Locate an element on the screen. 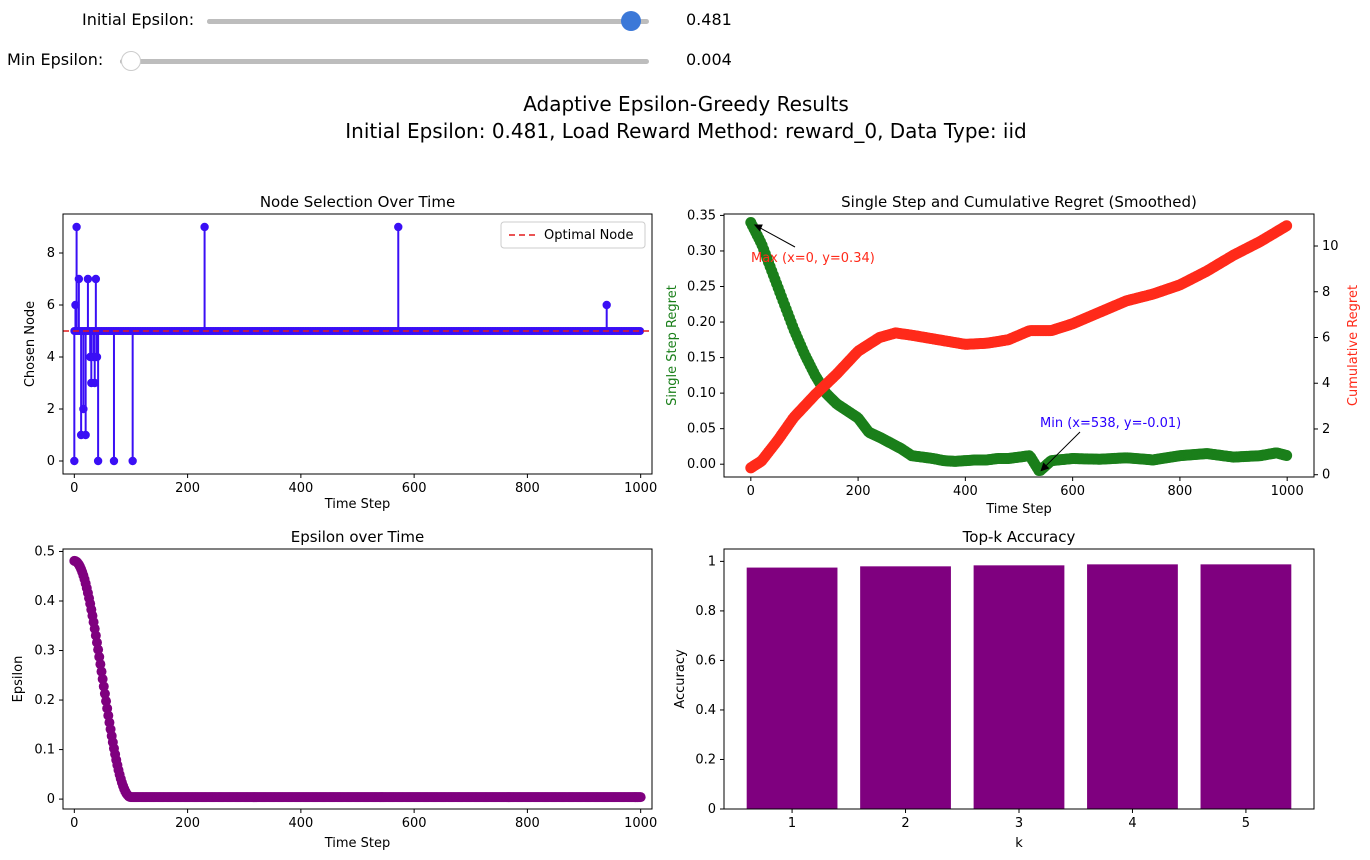 The height and width of the screenshot is (860, 1370). y-tick-label: 0.25 is located at coordinates (701, 287).